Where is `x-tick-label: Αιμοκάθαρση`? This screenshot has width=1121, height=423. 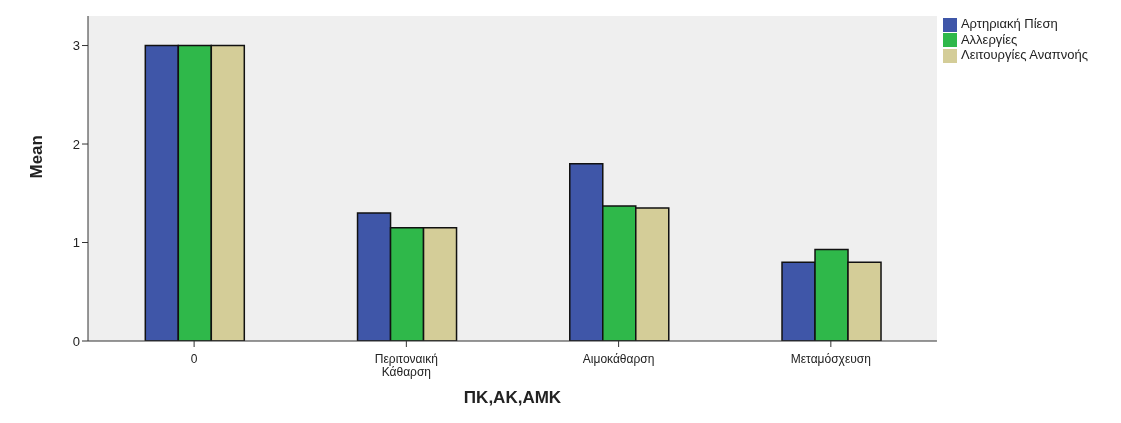
x-tick-label: Αιμοκάθαρση is located at coordinates (618, 359).